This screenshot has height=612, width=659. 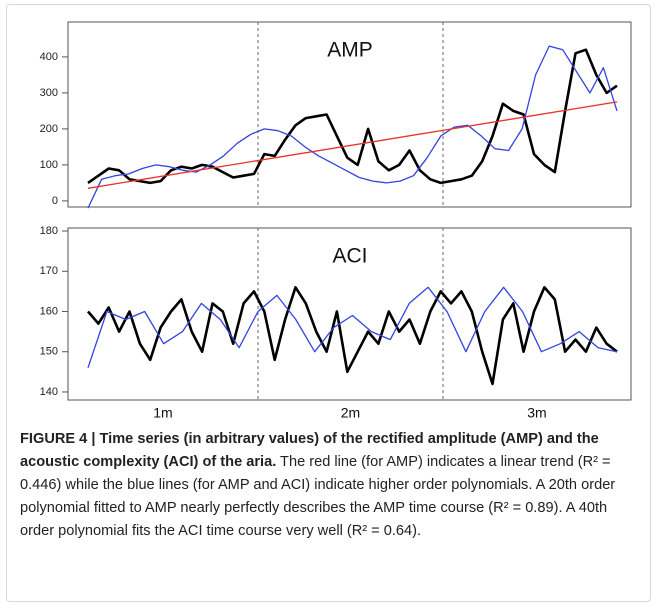 I want to click on y-tick-label: 170, so click(x=49, y=271).